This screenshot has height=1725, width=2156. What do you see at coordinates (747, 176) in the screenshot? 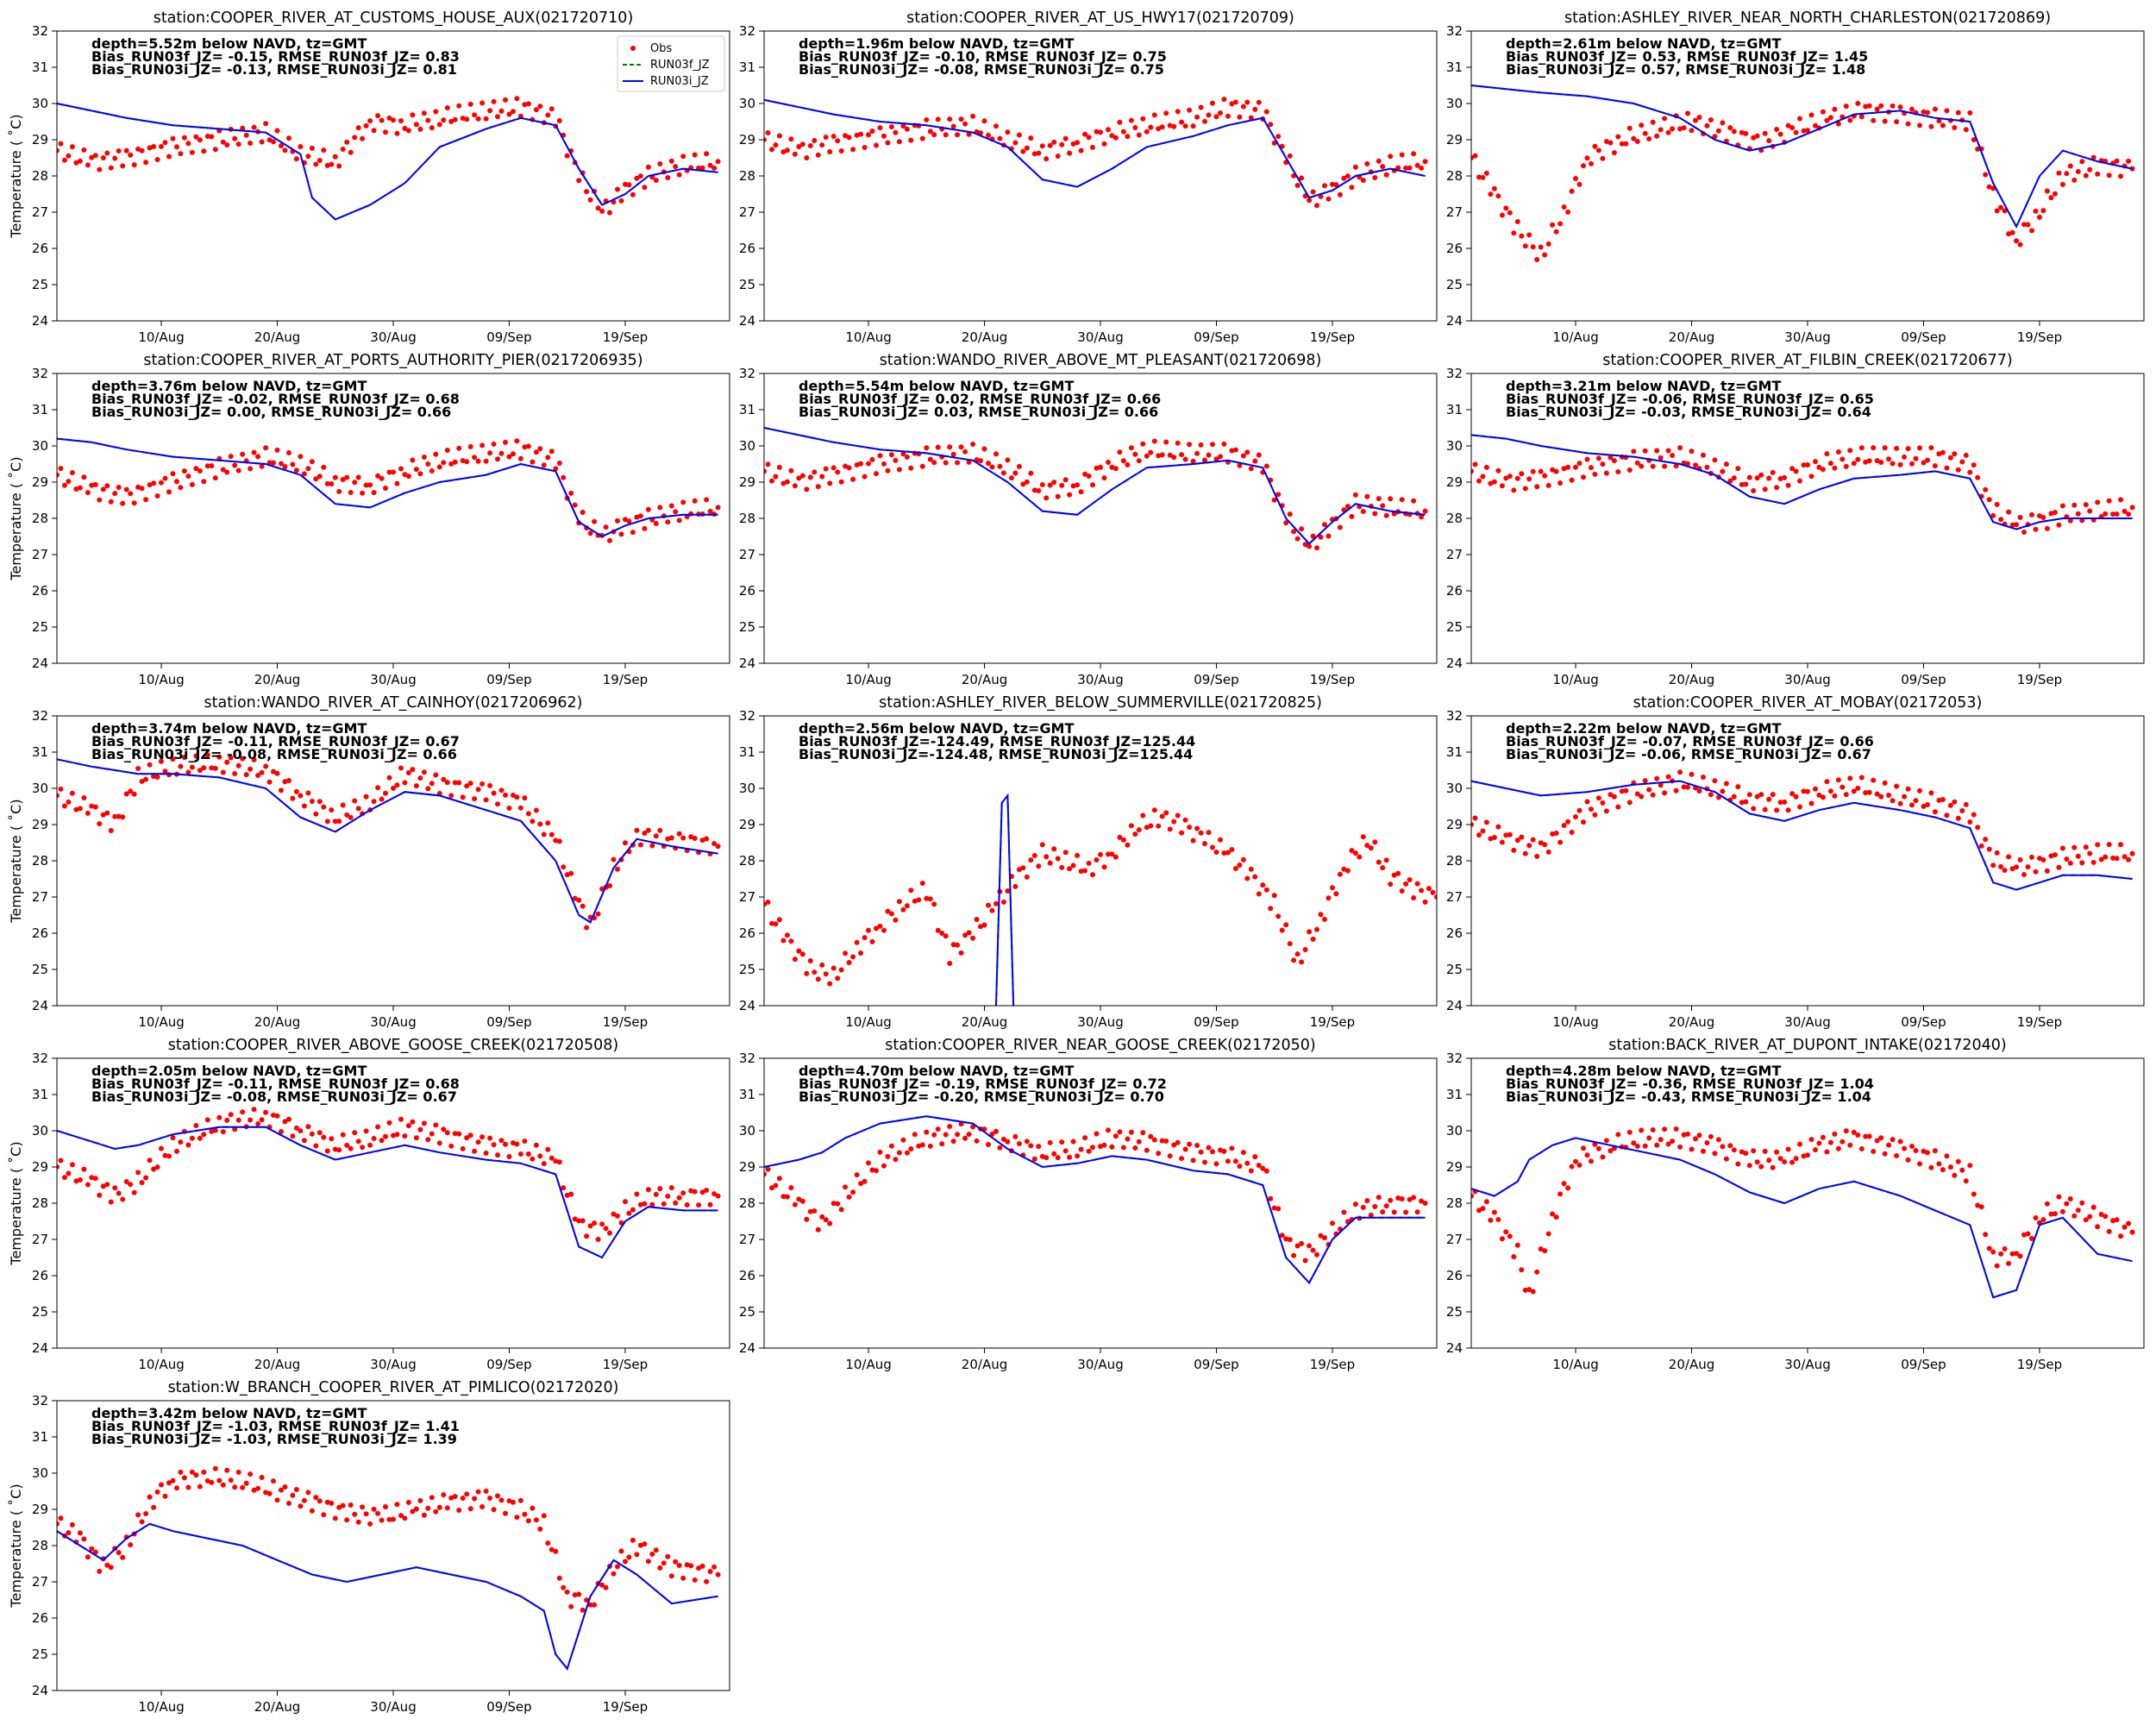
I see `y-tick-label: 28` at bounding box center [747, 176].